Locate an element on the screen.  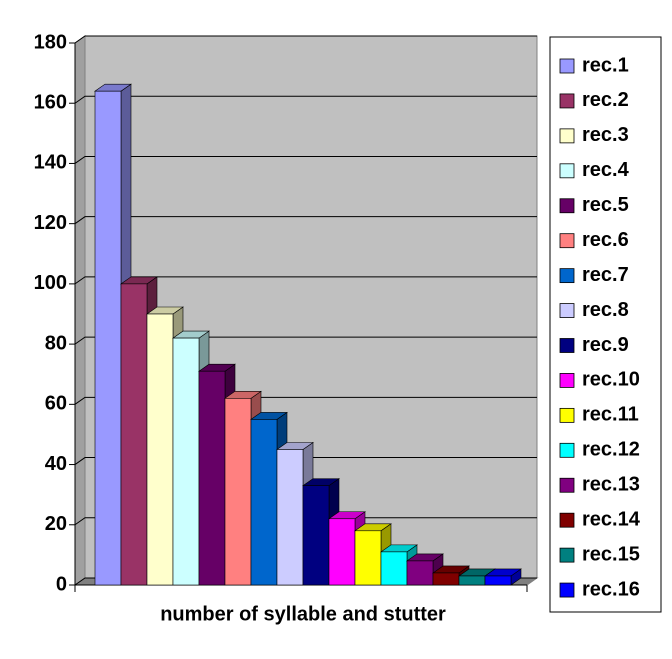
legend-label: rec.14 is located at coordinates (611, 519).